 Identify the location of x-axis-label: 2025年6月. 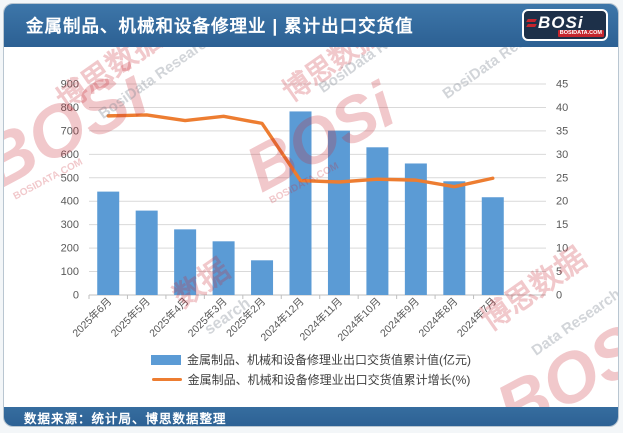
(92, 317).